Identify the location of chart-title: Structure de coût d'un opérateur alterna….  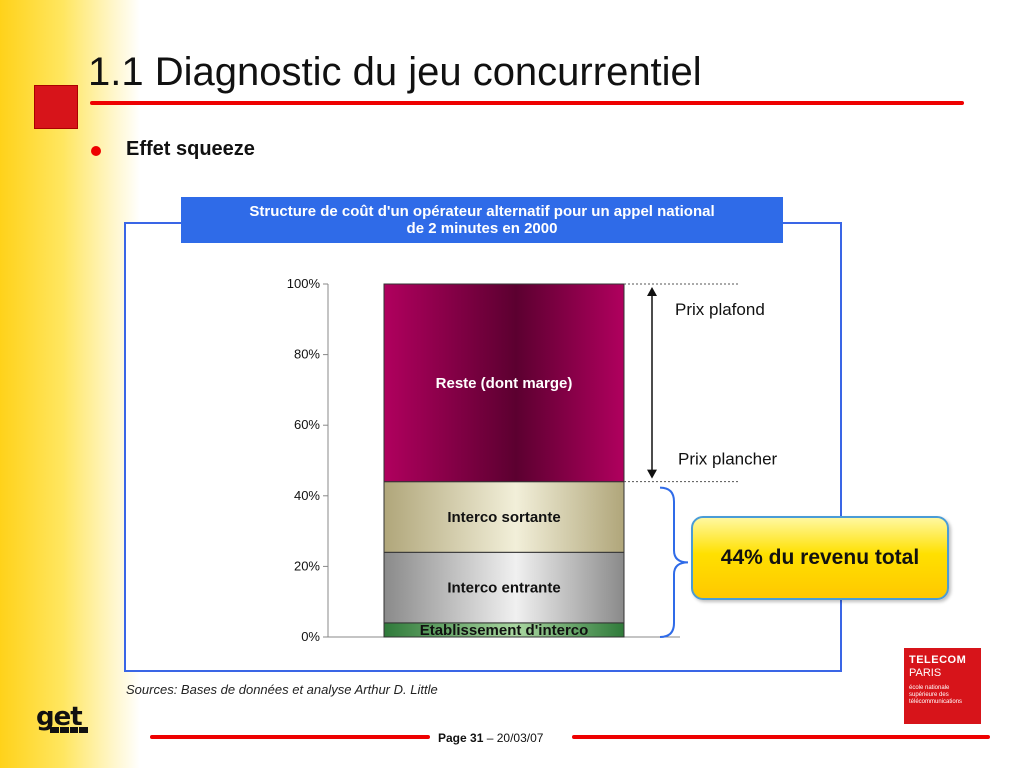
(482, 220).